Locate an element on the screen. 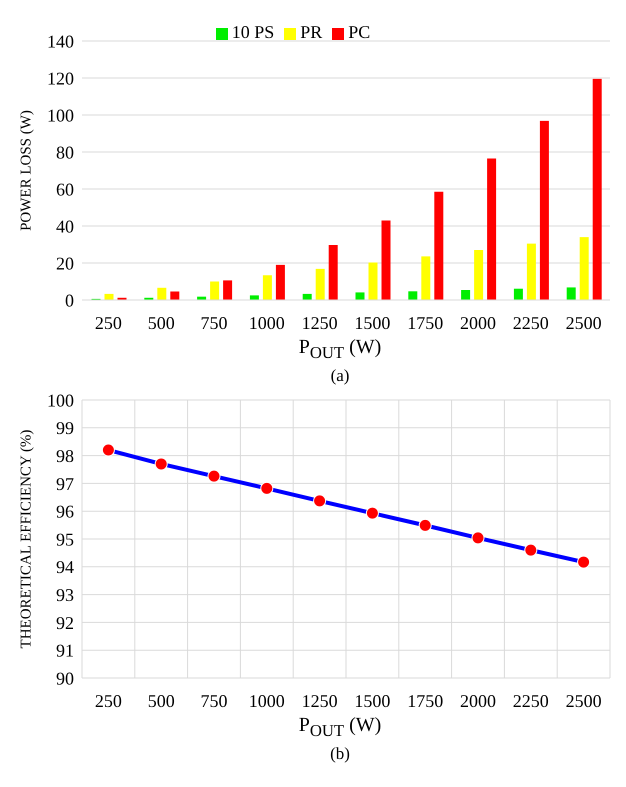 The height and width of the screenshot is (787, 626). y-tick-label: 94 is located at coordinates (65, 567).